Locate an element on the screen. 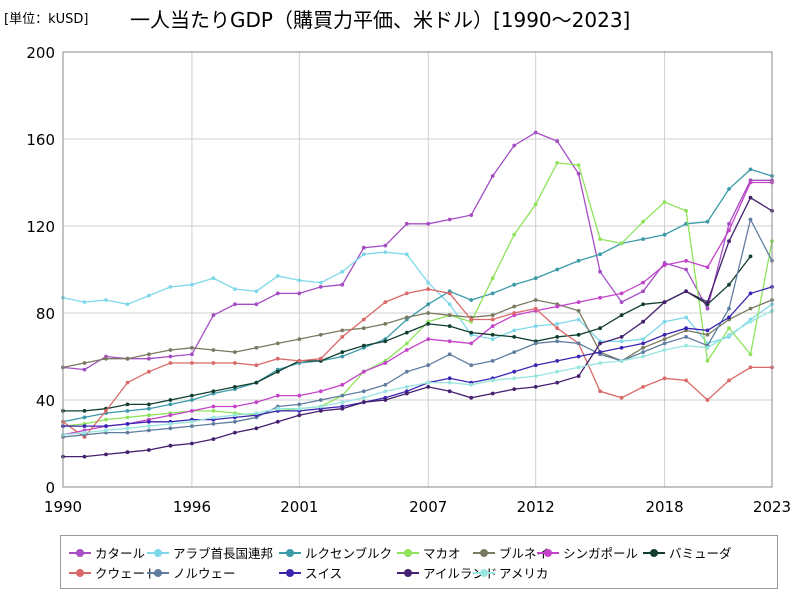 The height and width of the screenshot is (600, 800). x-tick-label: 2012 is located at coordinates (536, 507).